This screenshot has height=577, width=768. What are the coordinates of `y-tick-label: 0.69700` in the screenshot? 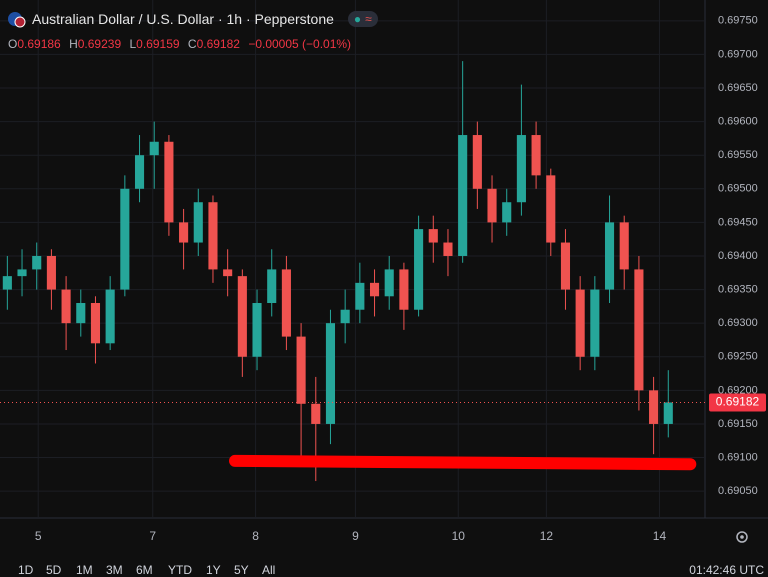 It's located at (738, 54).